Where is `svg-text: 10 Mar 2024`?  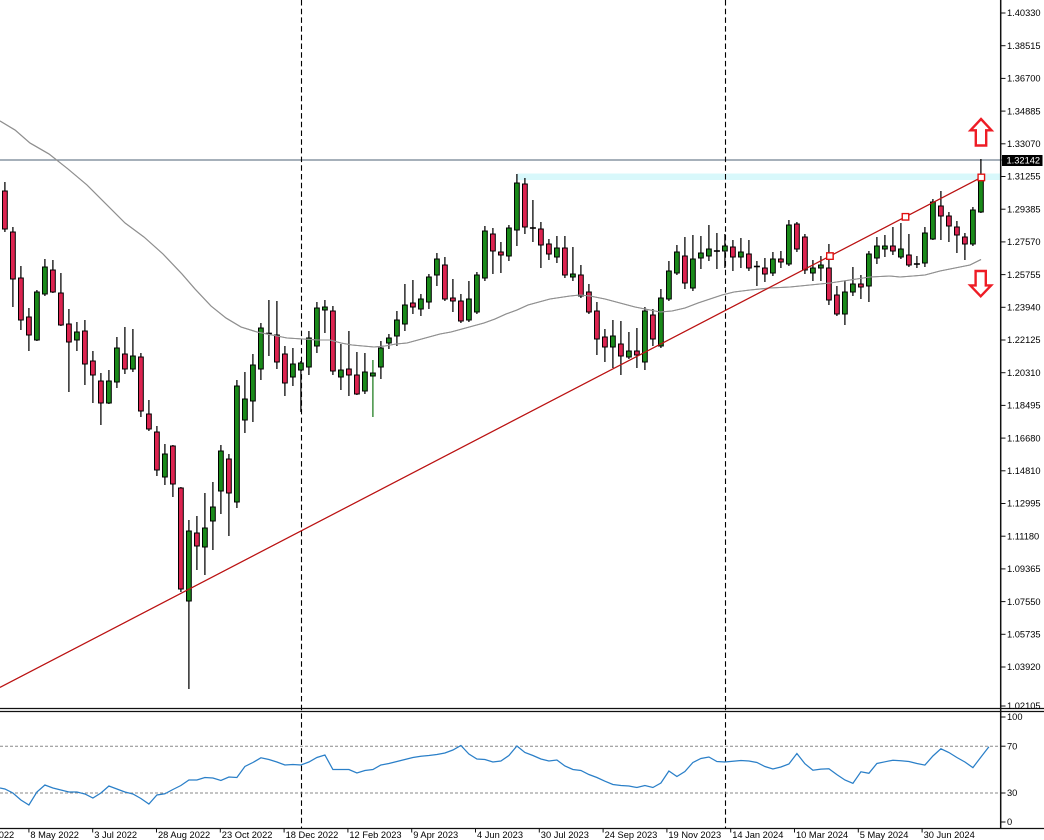 svg-text: 10 Mar 2024 is located at coordinates (822, 835).